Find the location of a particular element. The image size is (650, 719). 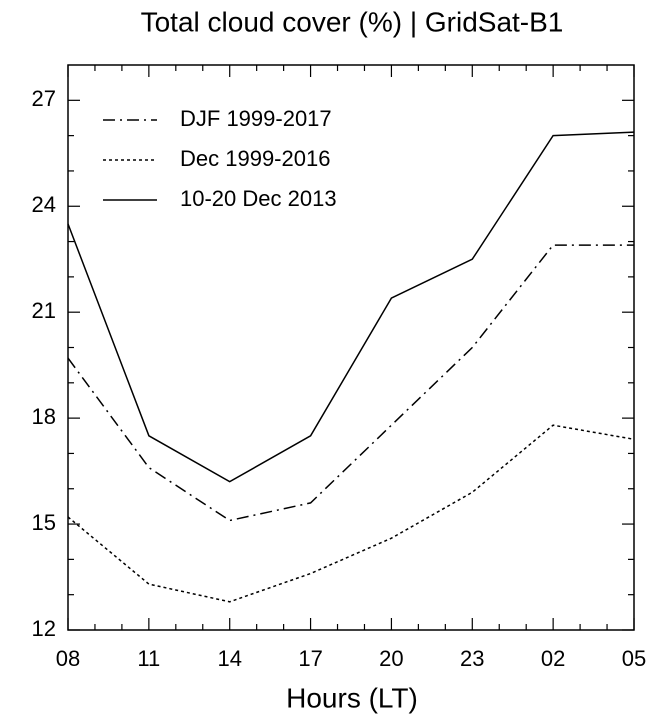

y-tick-label: 15 is located at coordinates (44, 522).